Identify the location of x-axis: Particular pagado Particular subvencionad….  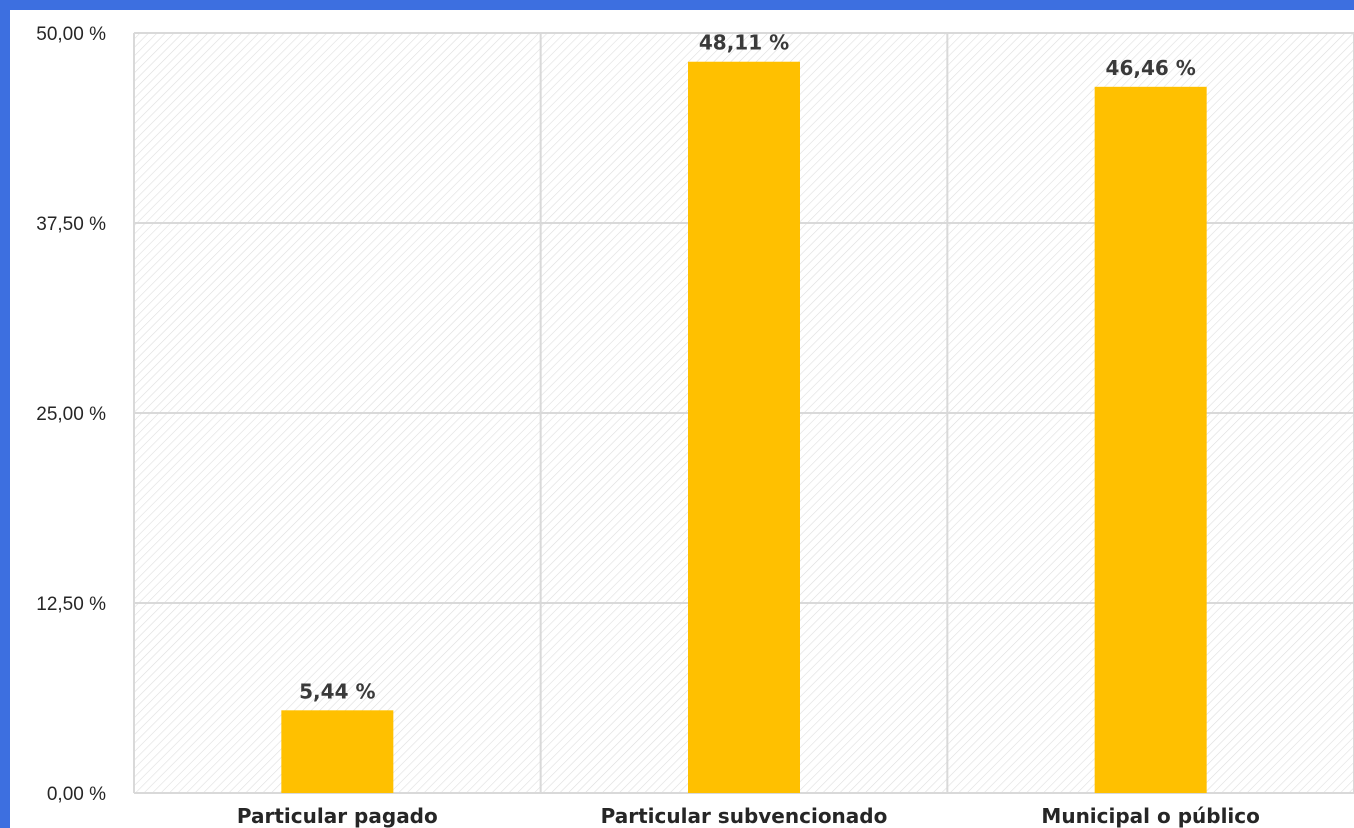
(748, 816).